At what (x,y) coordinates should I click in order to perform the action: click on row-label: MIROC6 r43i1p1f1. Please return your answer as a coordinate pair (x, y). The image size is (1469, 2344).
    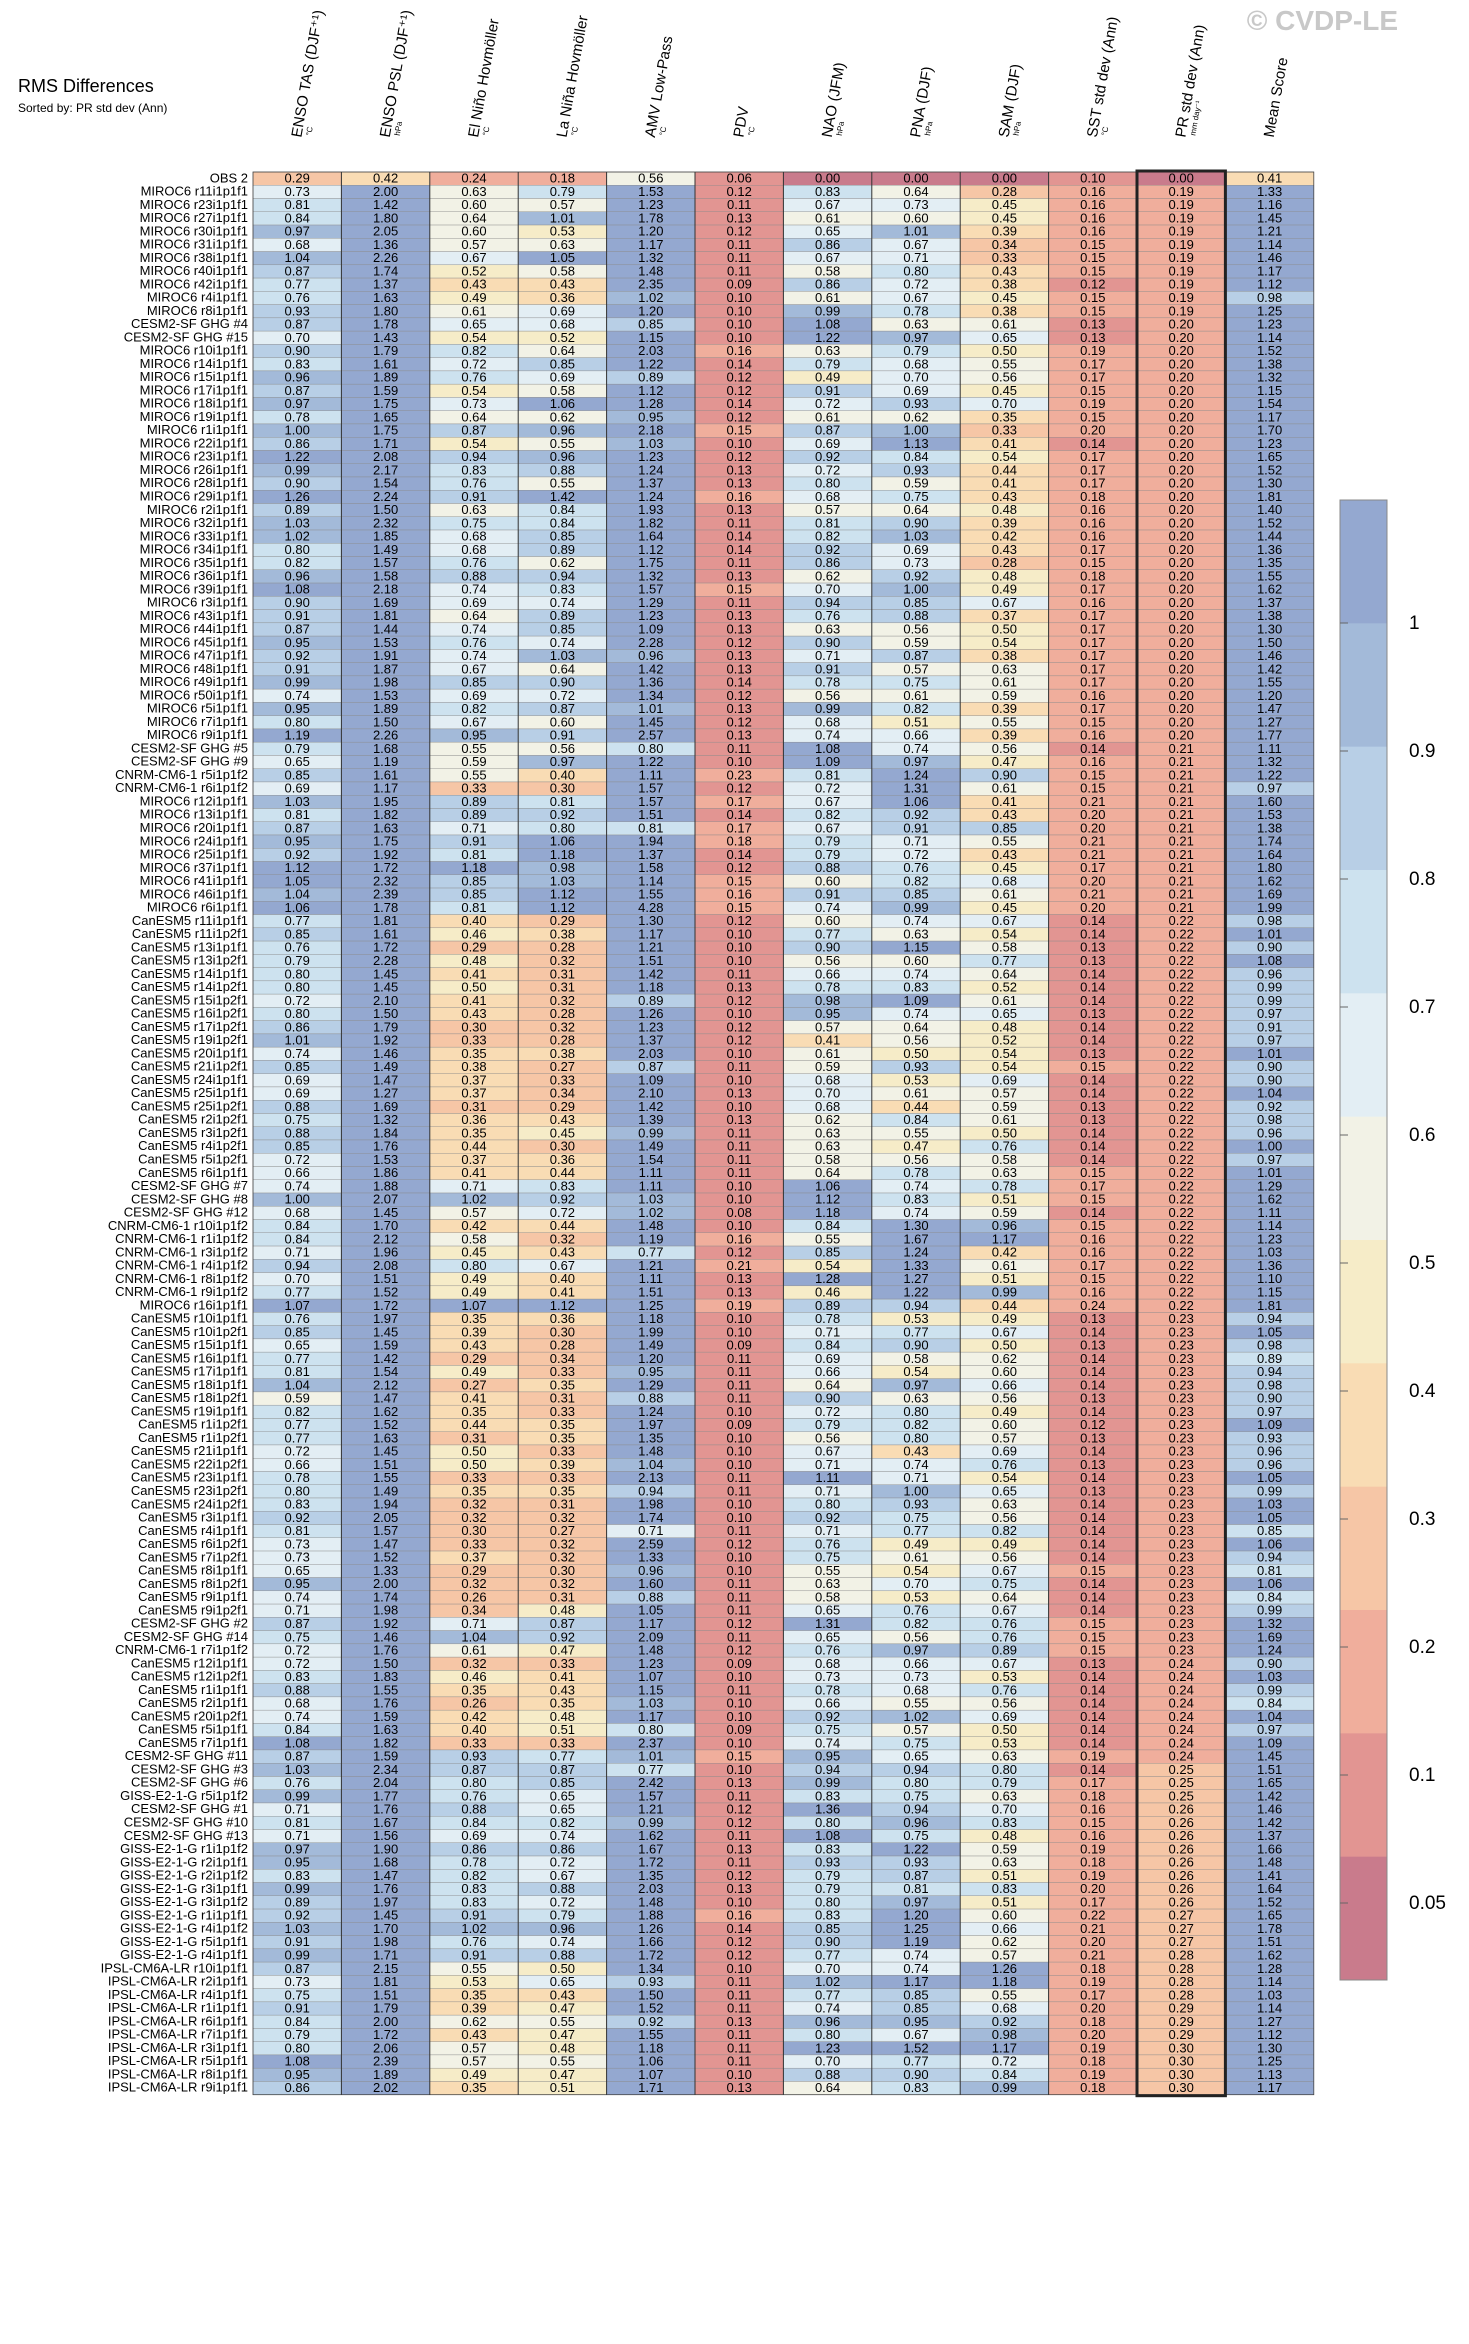
    Looking at the image, I should click on (194, 615).